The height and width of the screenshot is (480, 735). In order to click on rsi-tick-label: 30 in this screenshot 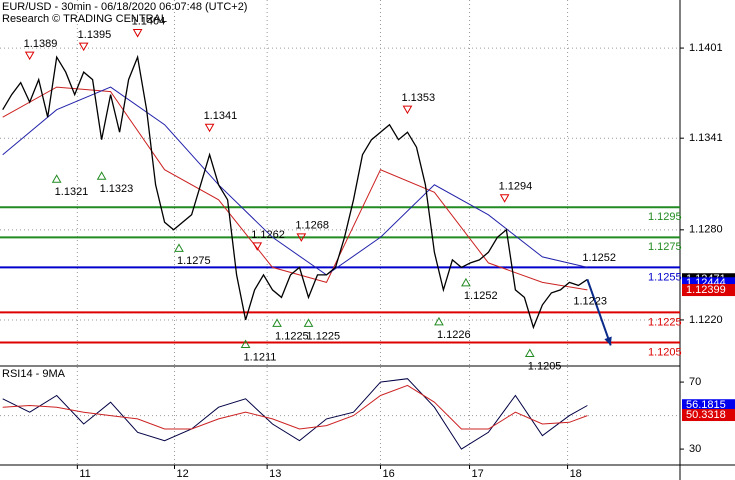, I will do `click(695, 449)`.